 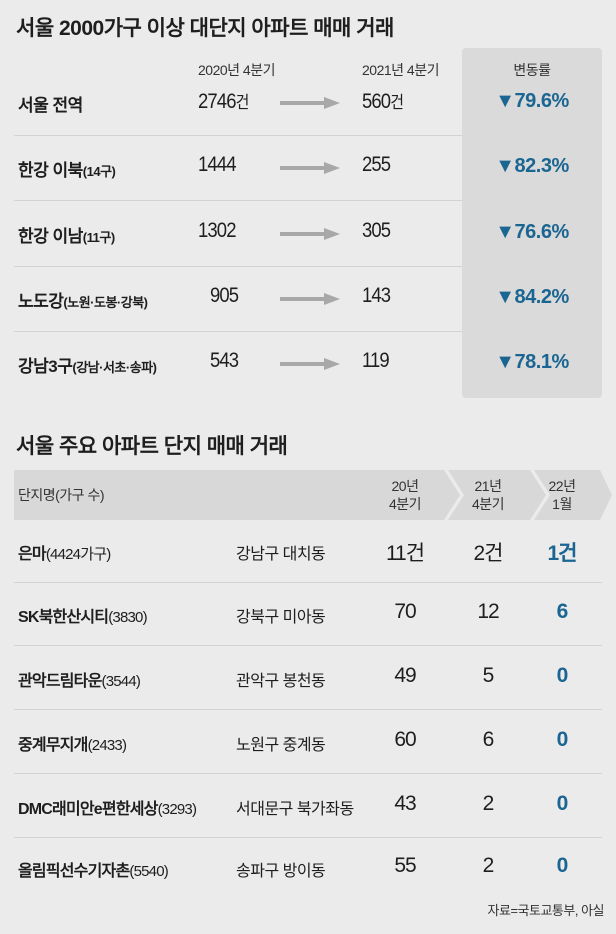 I want to click on value-20q4: 49, so click(x=405, y=675).